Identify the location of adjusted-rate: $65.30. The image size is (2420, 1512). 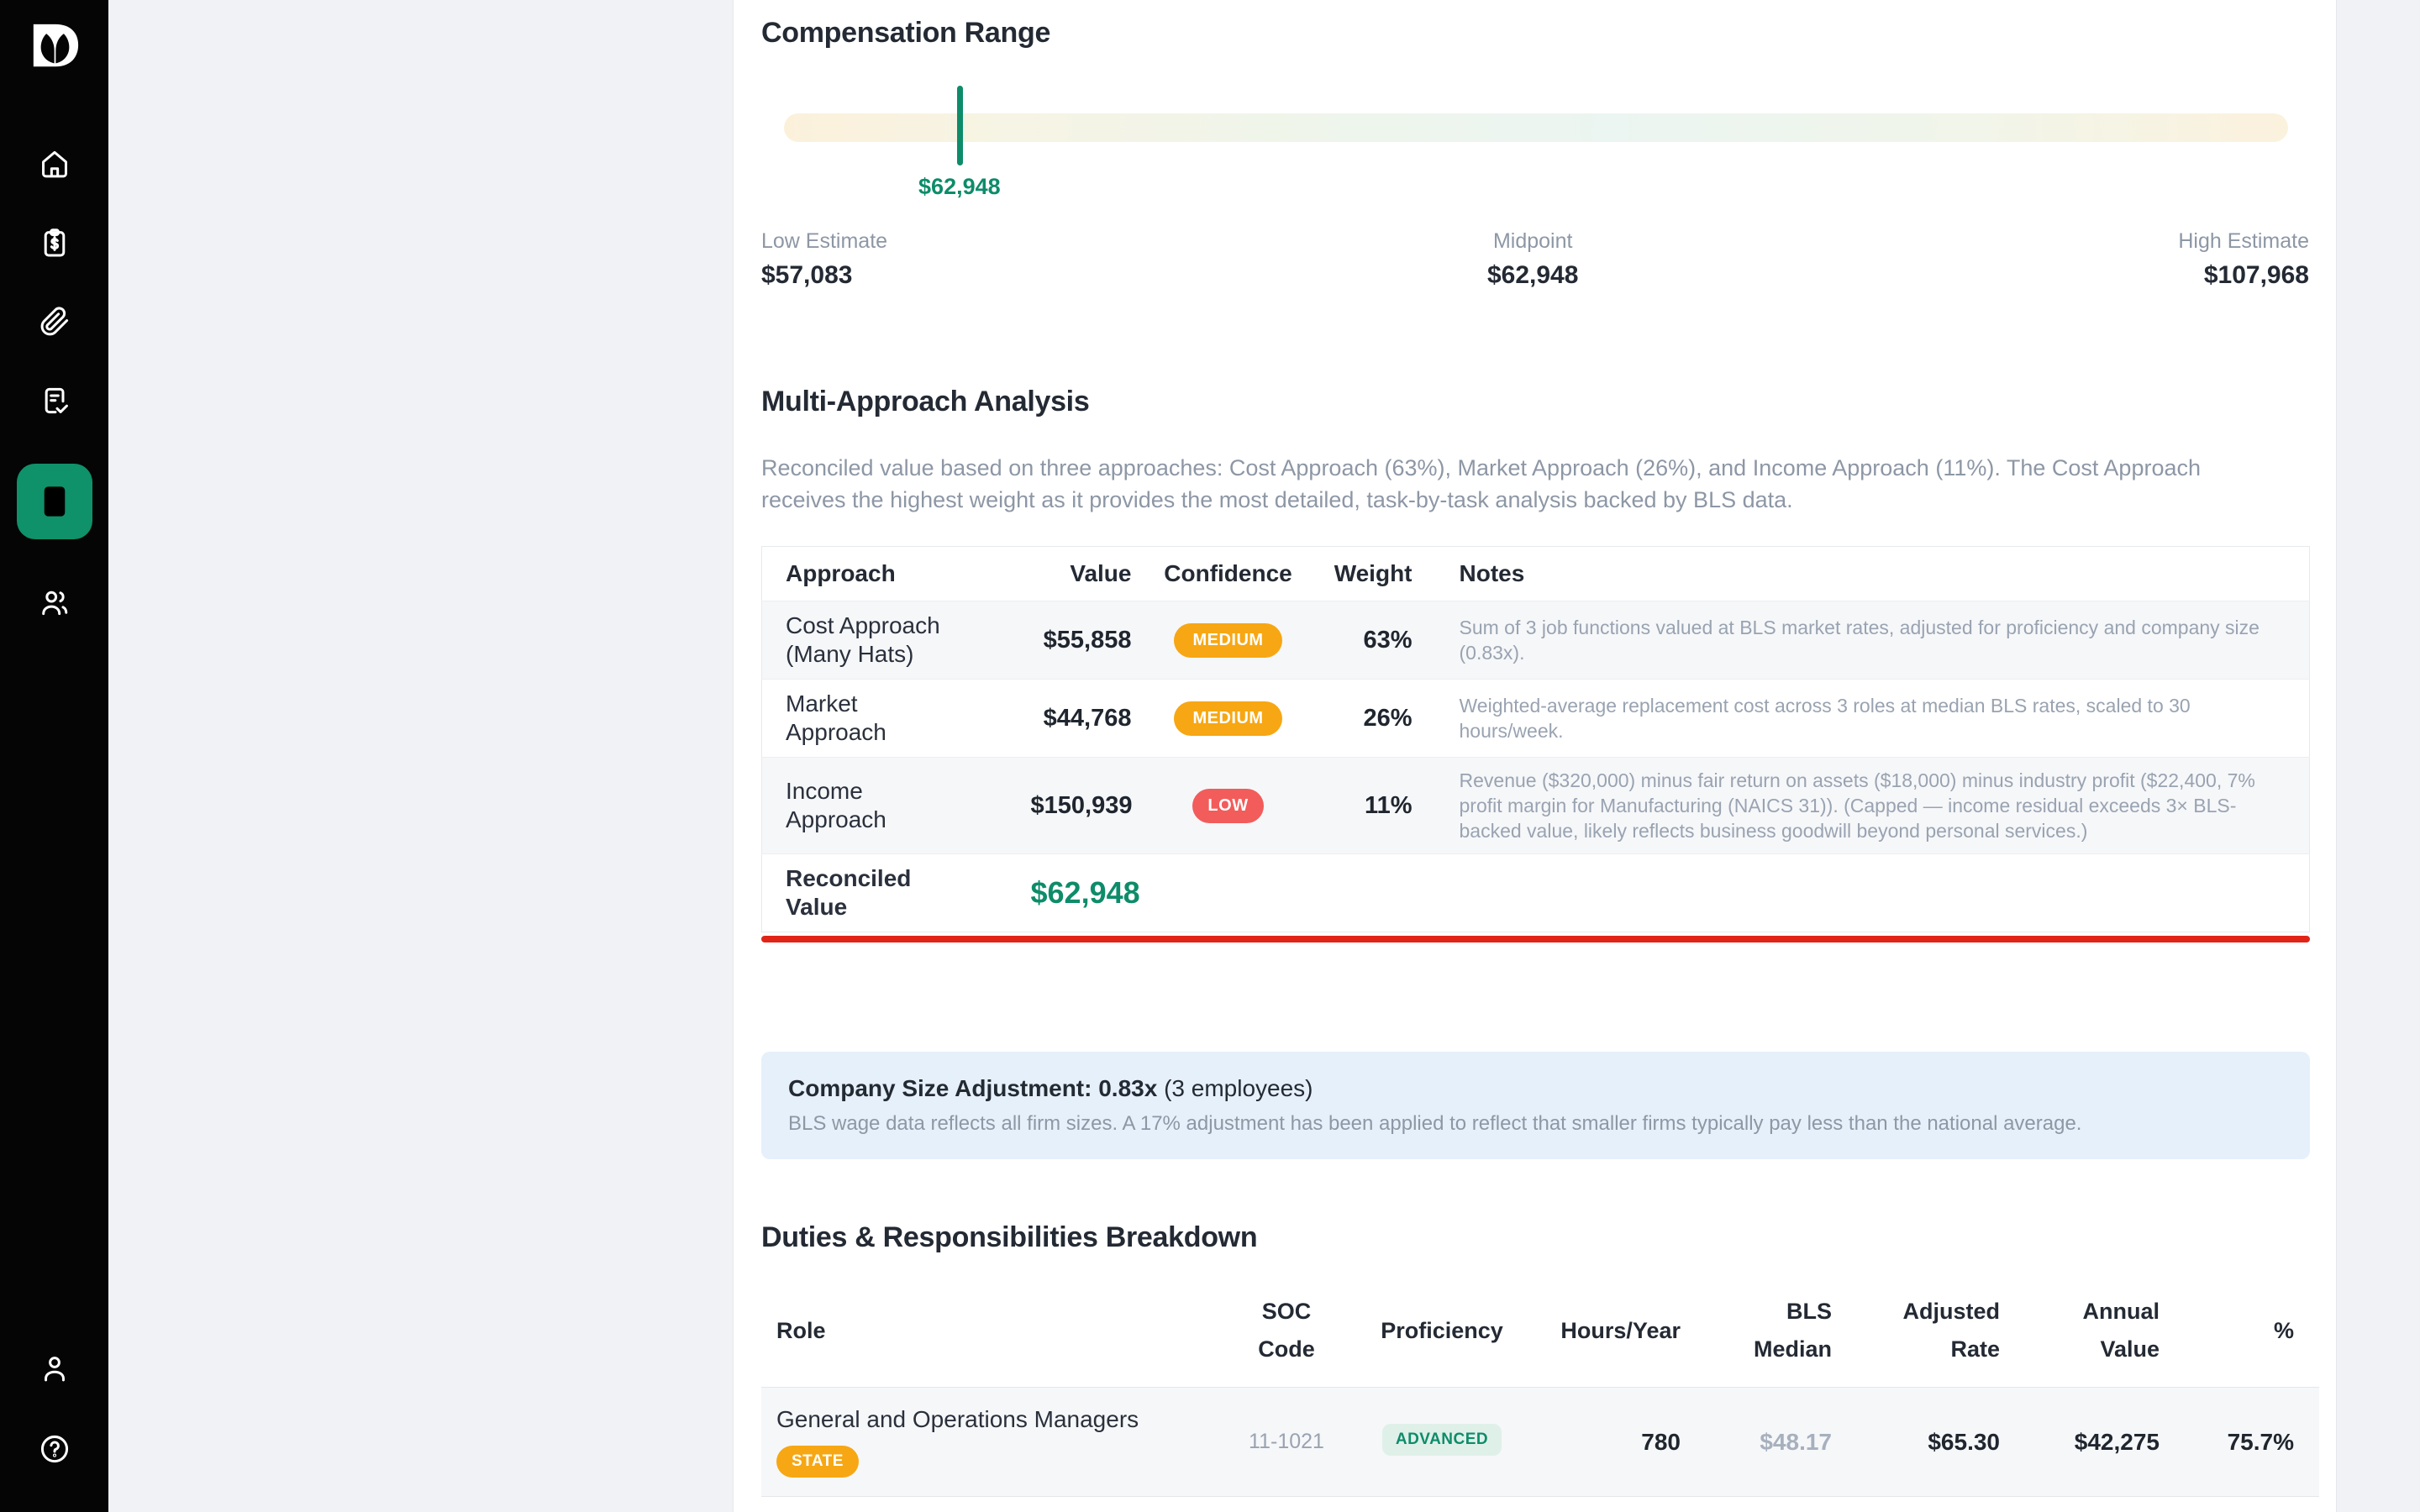
(1964, 1441).